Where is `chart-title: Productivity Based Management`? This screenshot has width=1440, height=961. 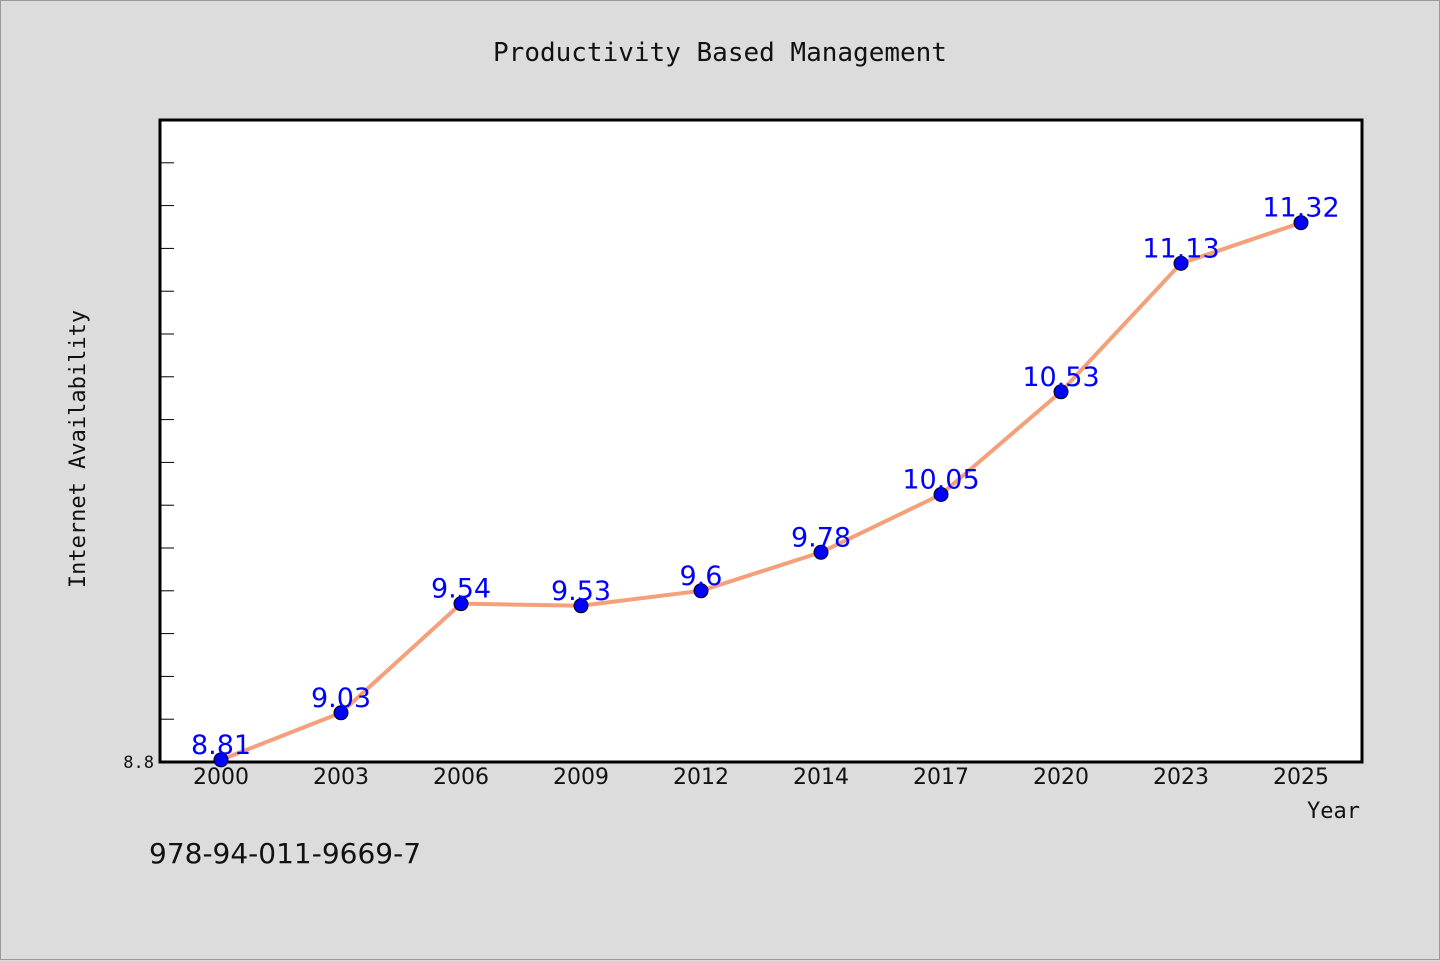
chart-title: Productivity Based Management is located at coordinates (720, 53).